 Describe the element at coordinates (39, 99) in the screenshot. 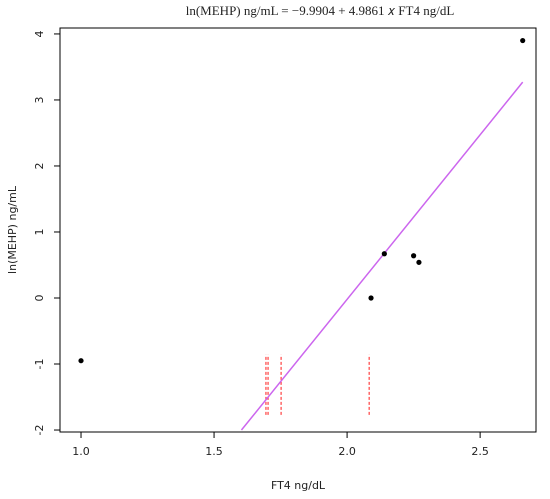

I see `y-tick-label: 3` at that location.